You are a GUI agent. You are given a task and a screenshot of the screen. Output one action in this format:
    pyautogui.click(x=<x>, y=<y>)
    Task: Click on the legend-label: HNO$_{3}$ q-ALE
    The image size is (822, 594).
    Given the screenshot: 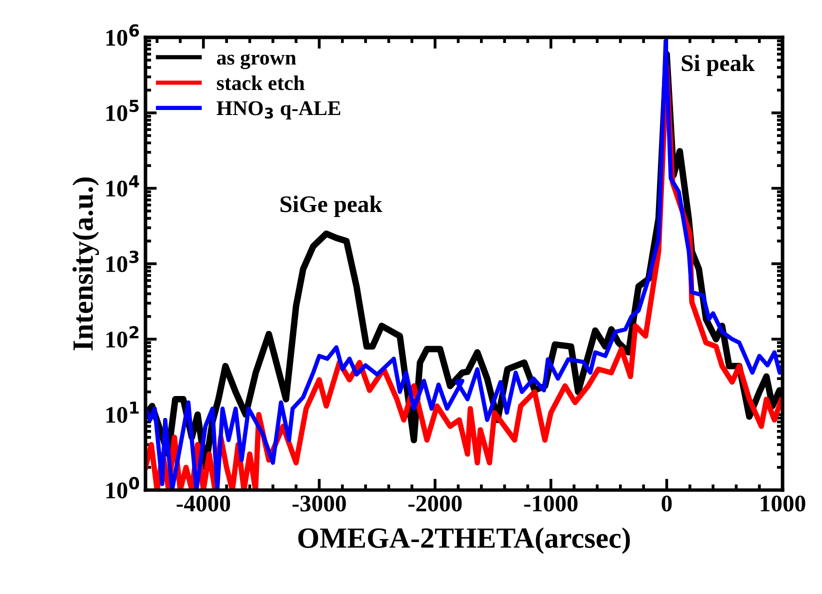 What is the action you would take?
    pyautogui.click(x=278, y=110)
    